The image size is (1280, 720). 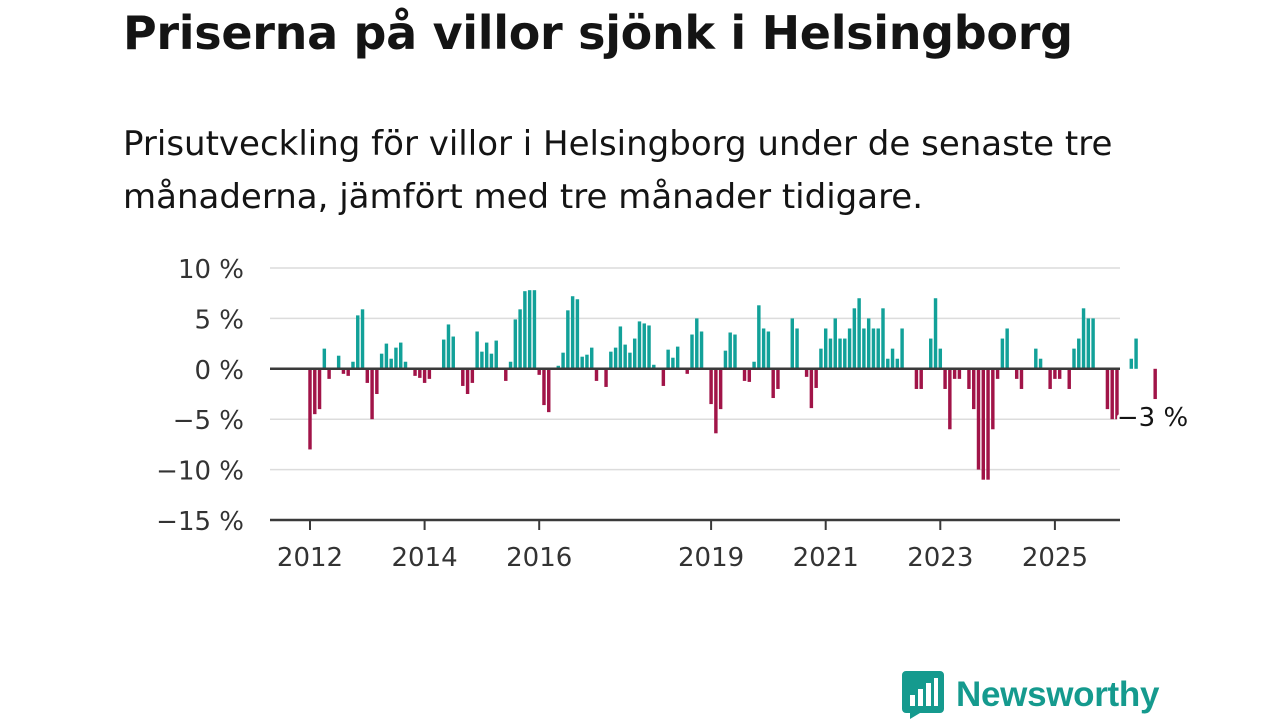 I want to click on y-tick-label: −15 %, so click(x=200, y=522).